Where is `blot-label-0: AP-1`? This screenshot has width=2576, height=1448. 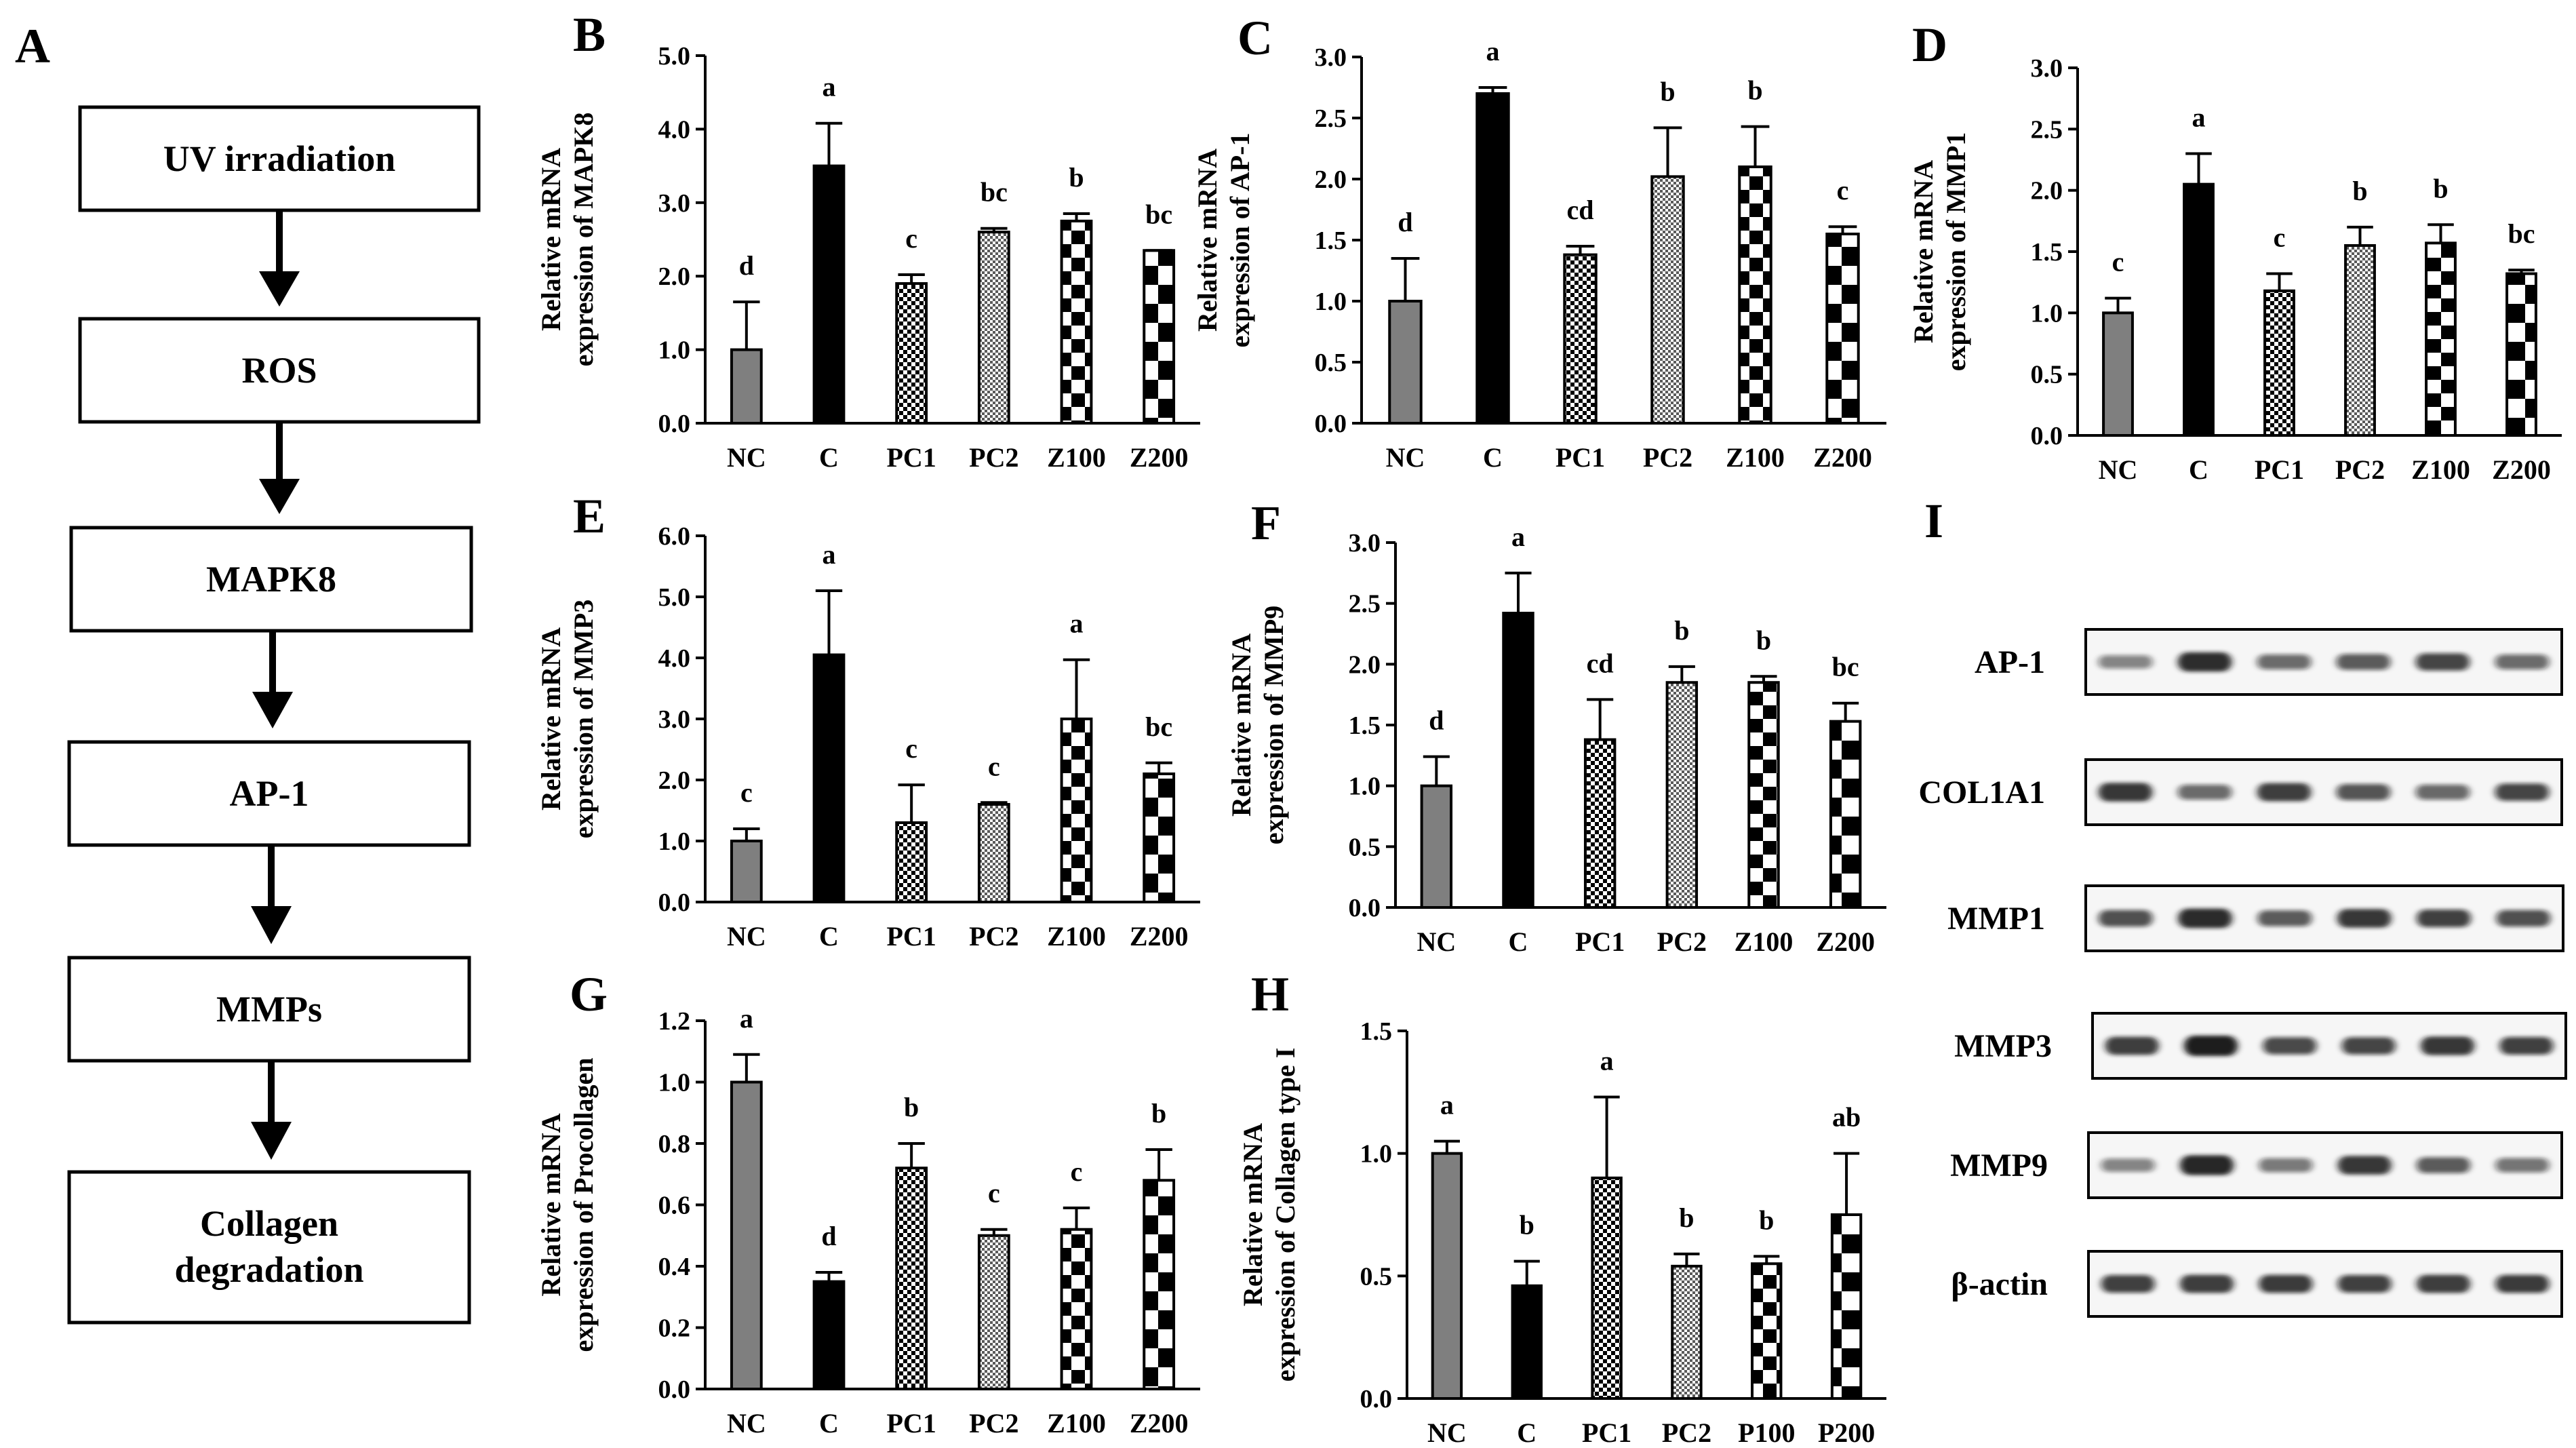 blot-label-0: AP-1 is located at coordinates (2010, 662).